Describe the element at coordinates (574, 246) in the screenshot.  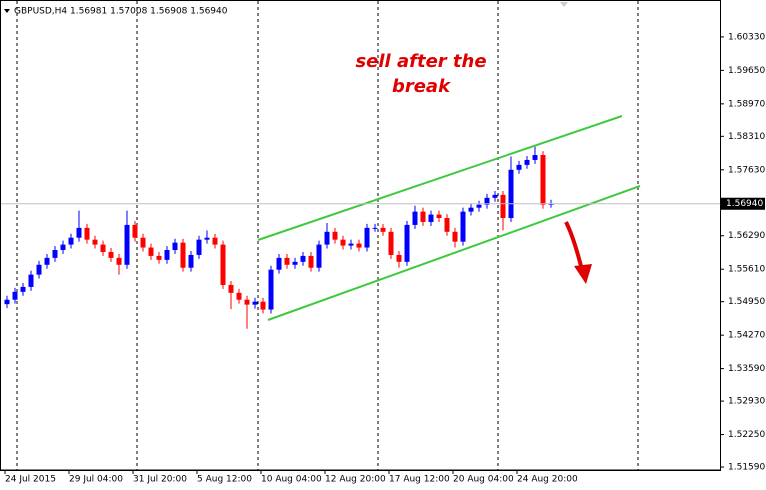
I see `arrow-shaft` at that location.